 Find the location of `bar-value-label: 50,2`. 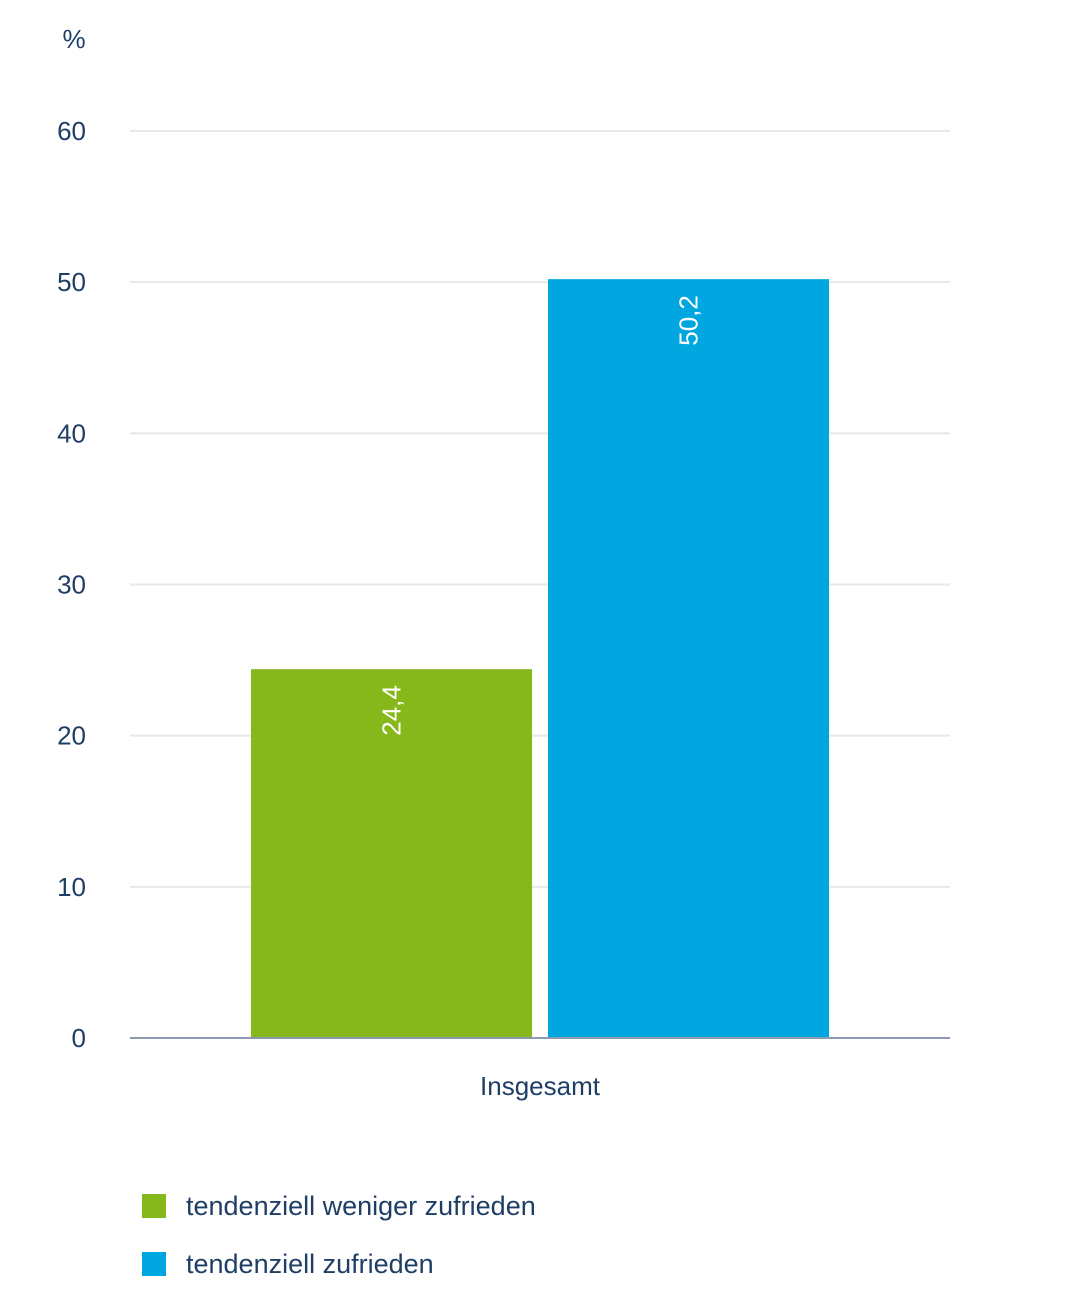

bar-value-label: 50,2 is located at coordinates (689, 320).